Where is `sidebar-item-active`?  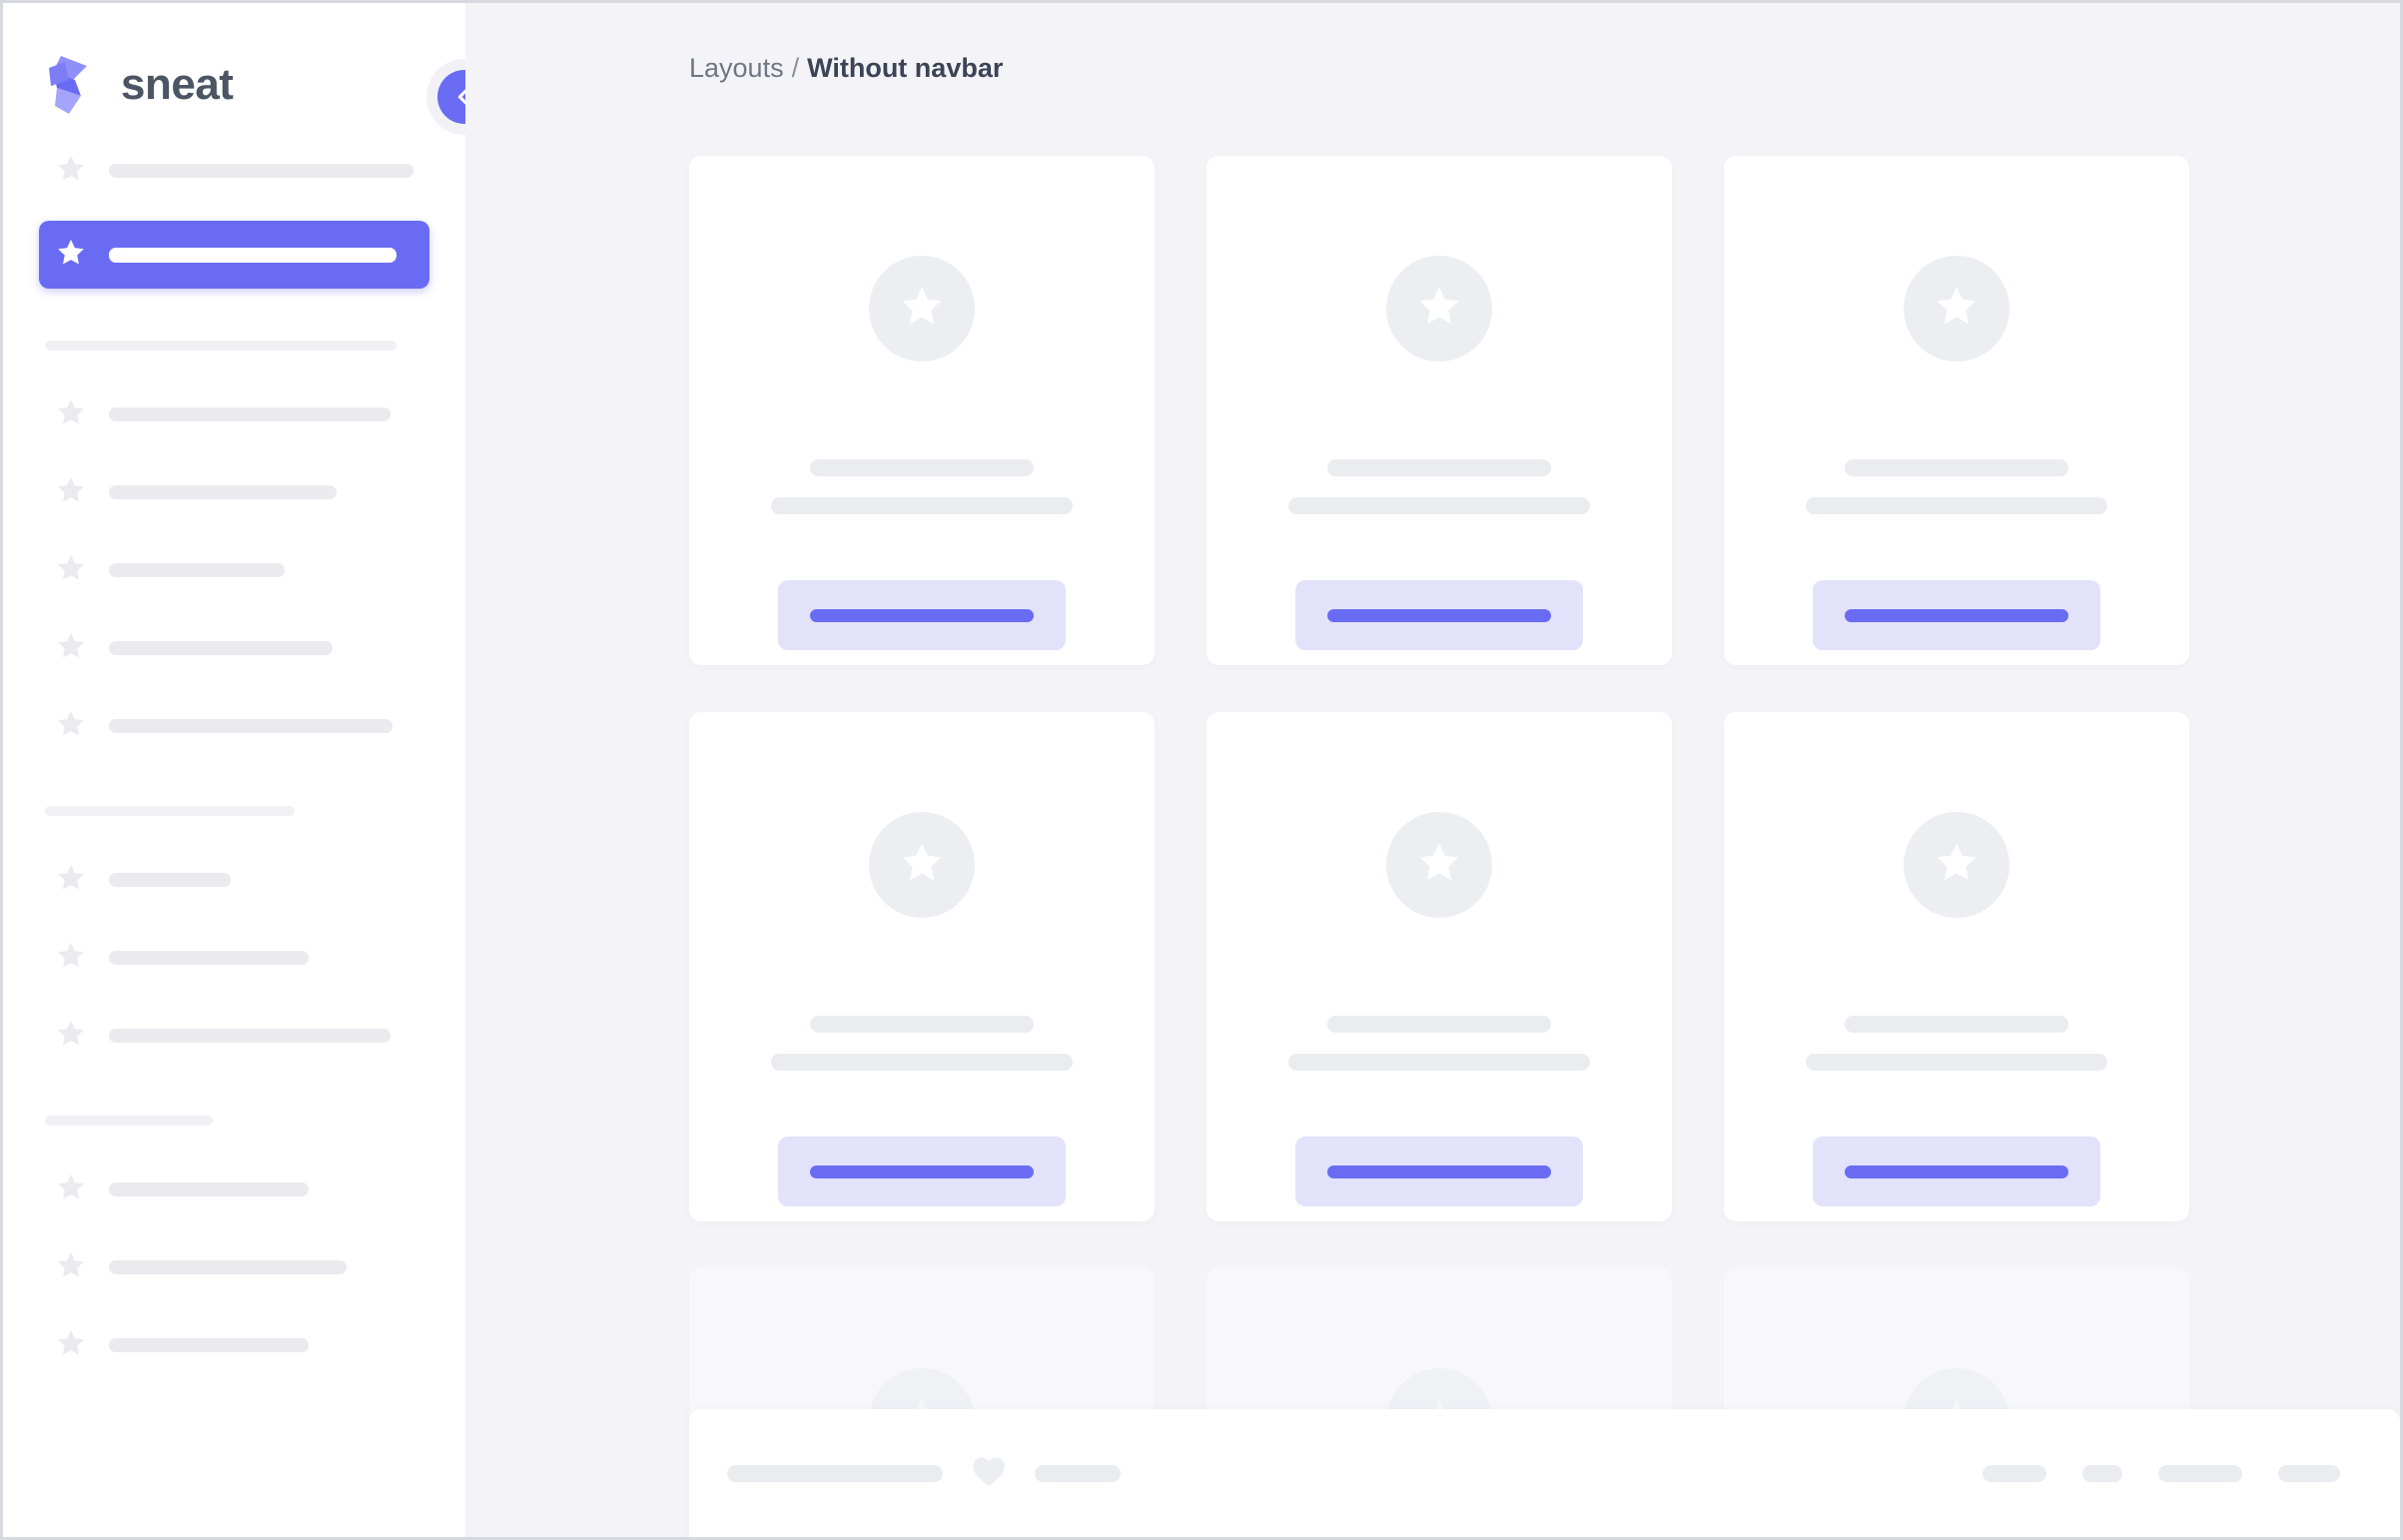 sidebar-item-active is located at coordinates (234, 255).